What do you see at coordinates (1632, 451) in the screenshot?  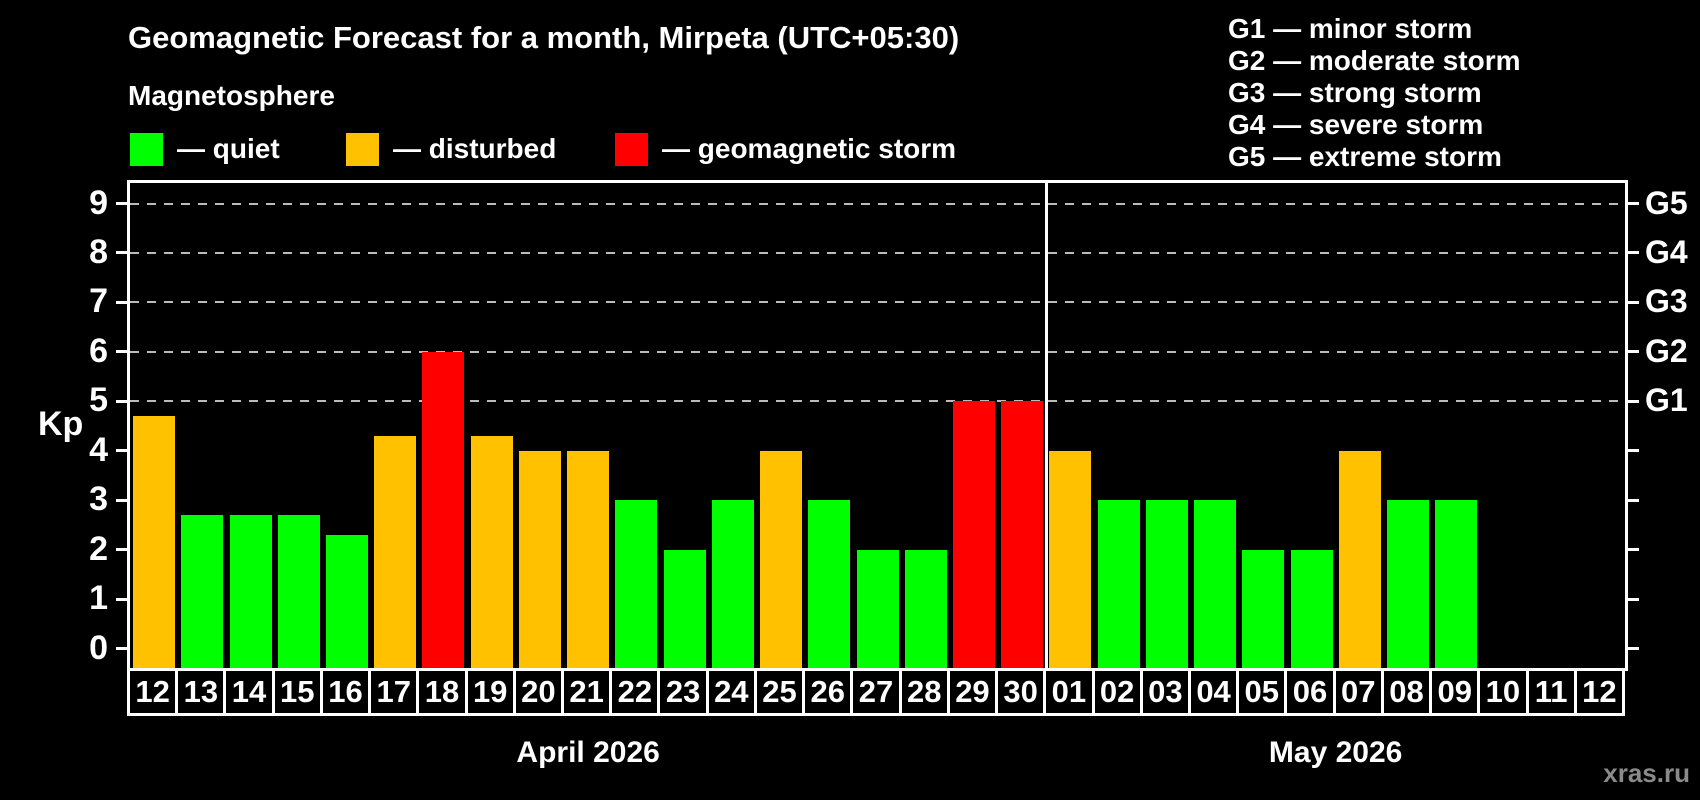 I see `right-tick-kp4` at bounding box center [1632, 451].